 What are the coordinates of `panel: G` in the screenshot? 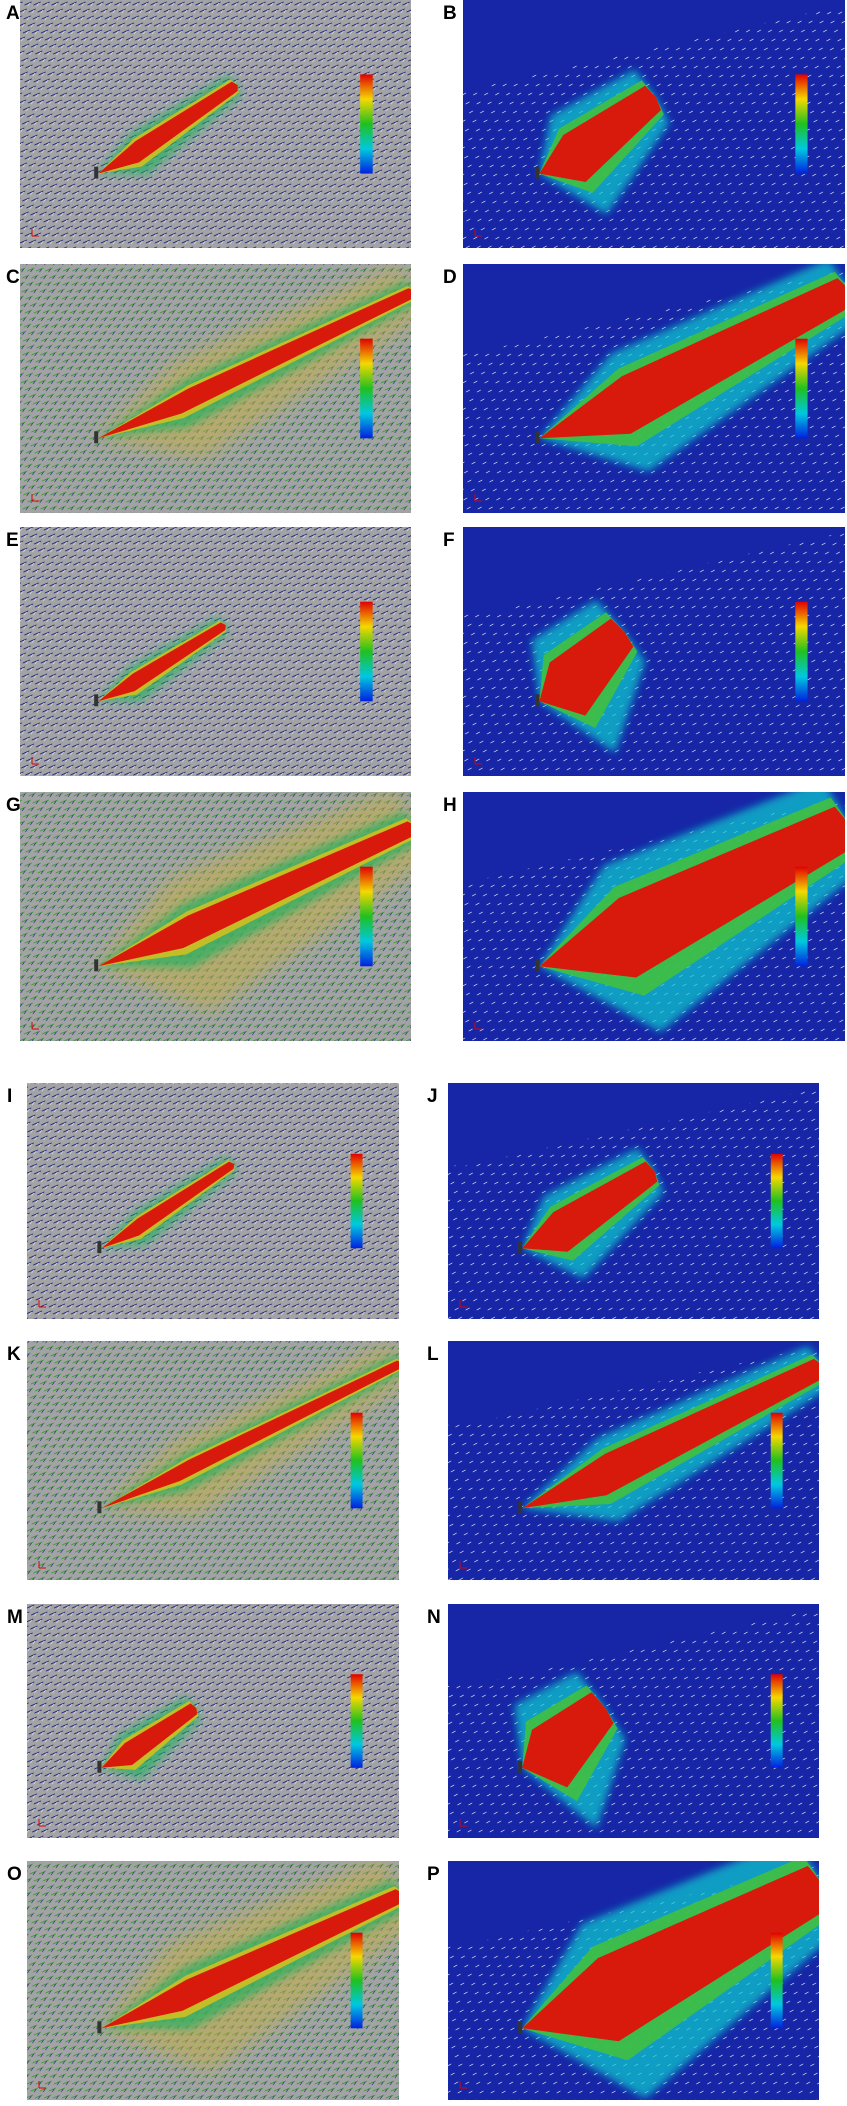 It's located at (208, 916).